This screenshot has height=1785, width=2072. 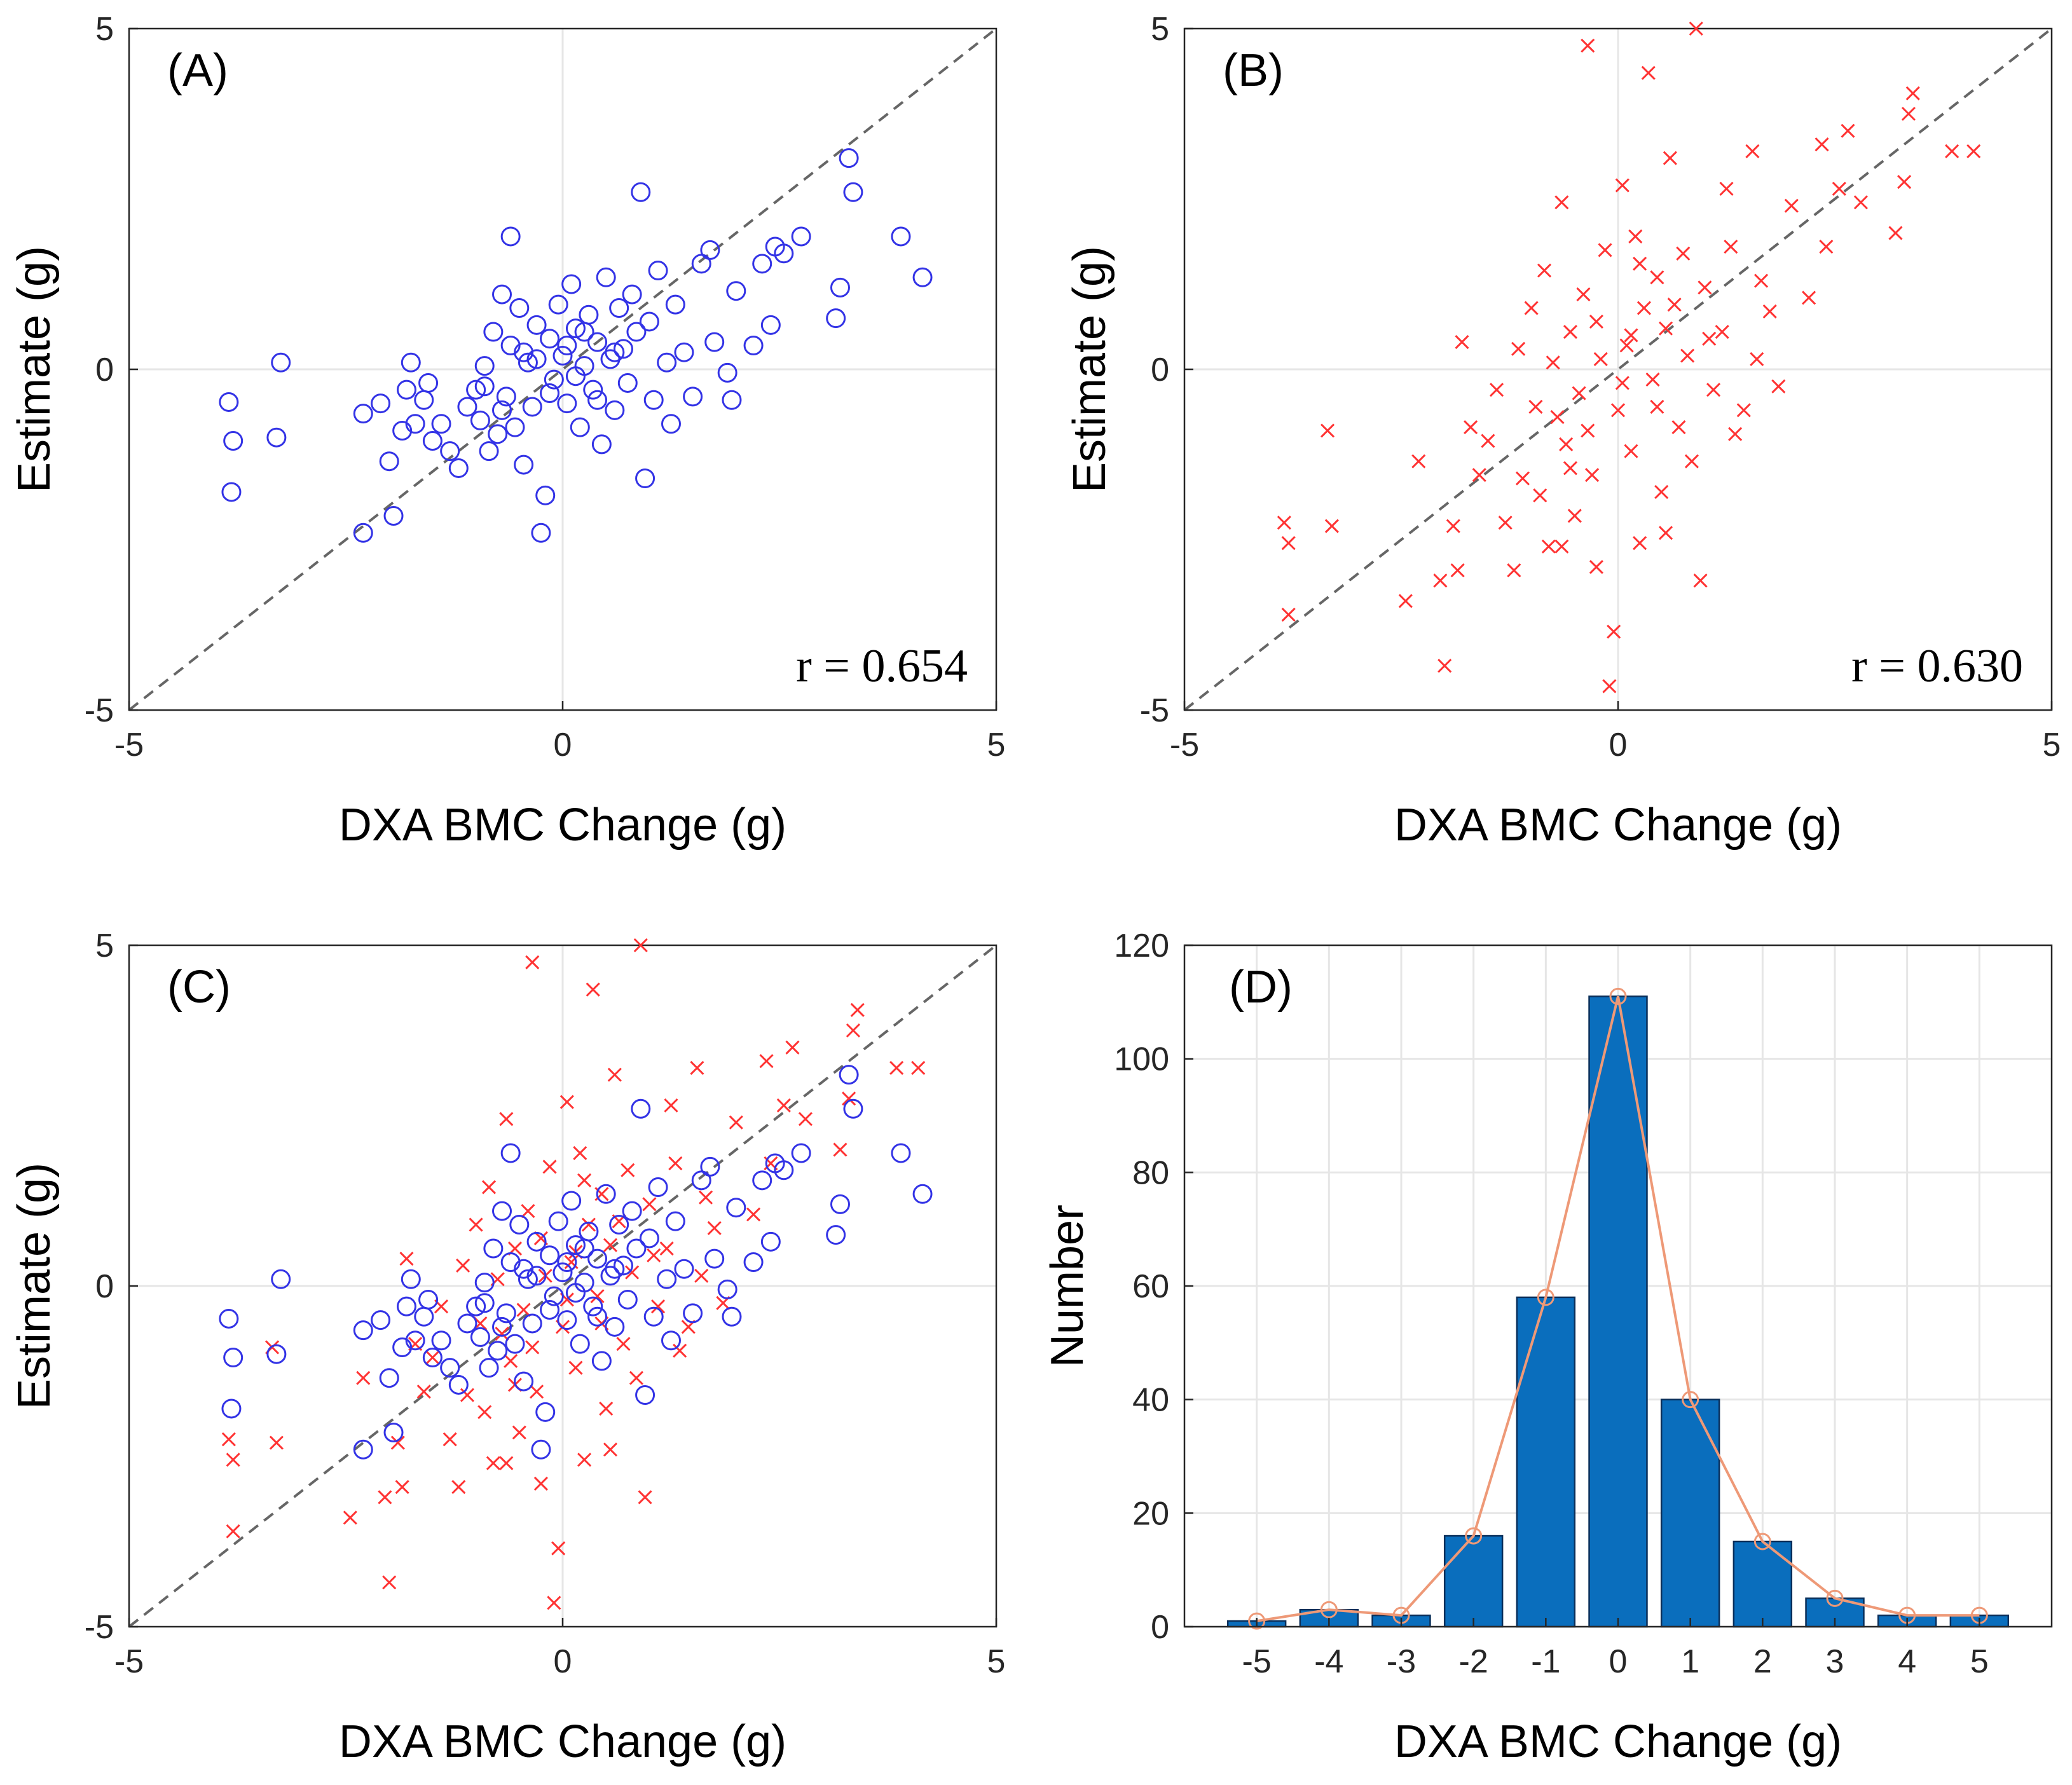 I want to click on y-axis-label: Estimate (g), so click(x=34, y=369).